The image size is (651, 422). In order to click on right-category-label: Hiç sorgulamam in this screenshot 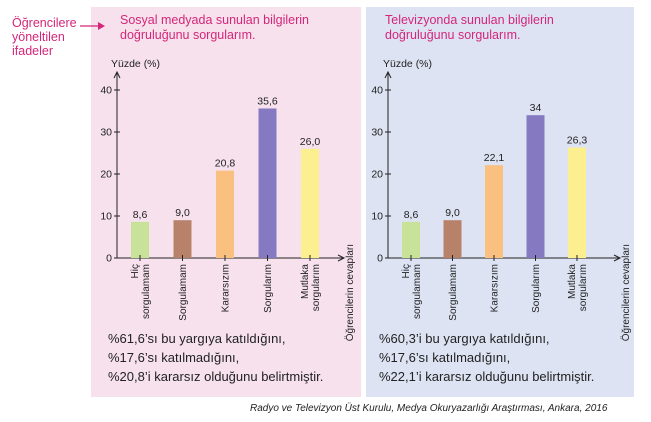, I will do `click(412, 291)`.